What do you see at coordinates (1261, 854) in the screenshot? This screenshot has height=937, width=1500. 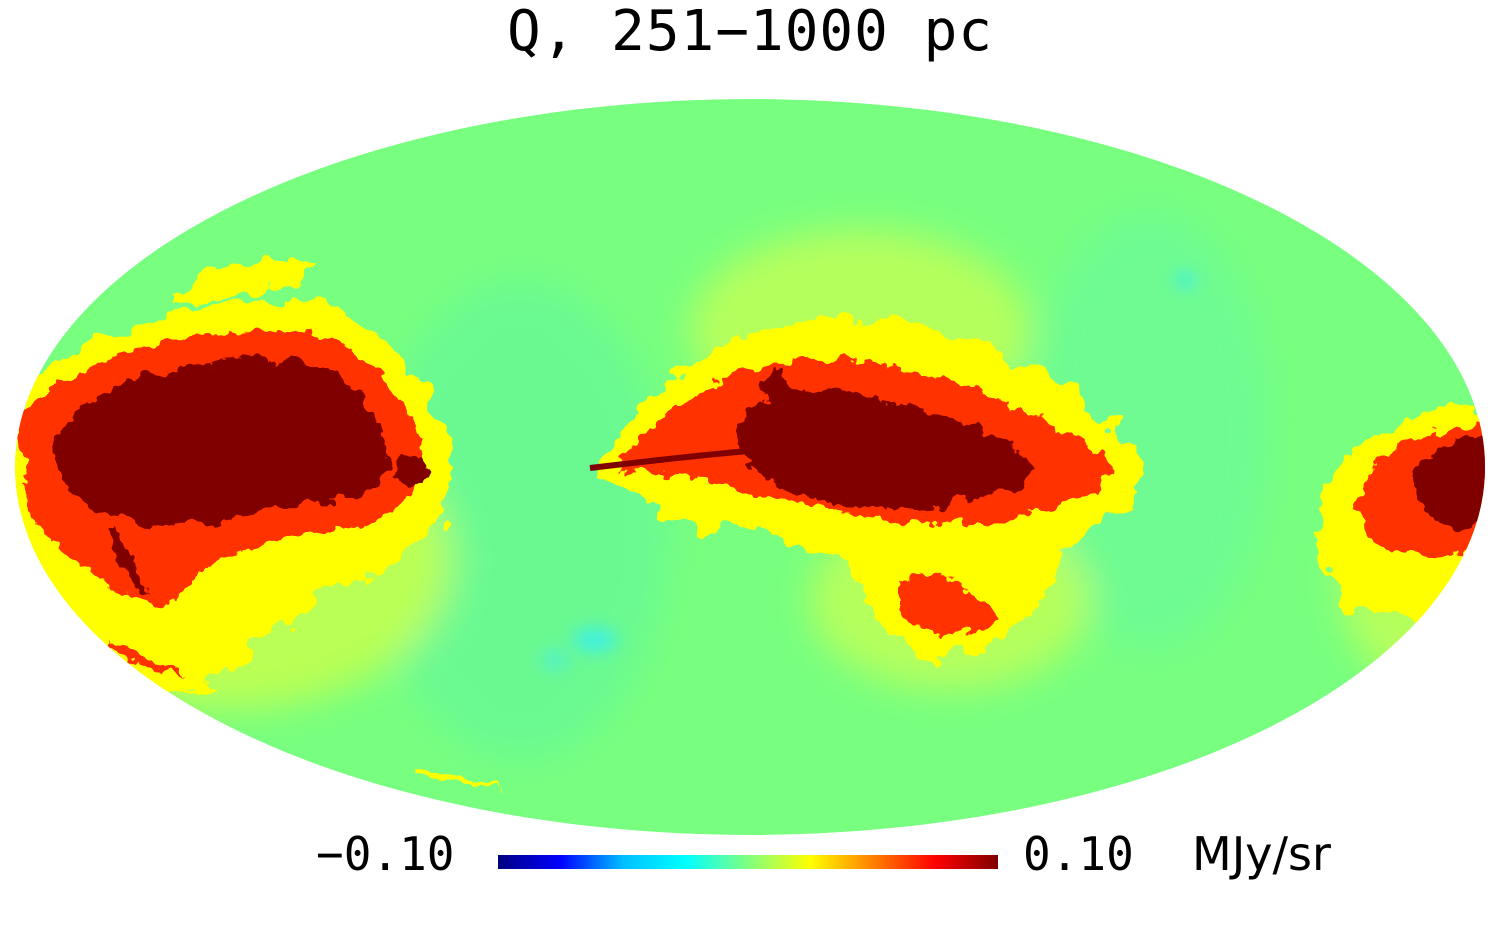 I see `colorbar-unit-label: MJy/sr` at bounding box center [1261, 854].